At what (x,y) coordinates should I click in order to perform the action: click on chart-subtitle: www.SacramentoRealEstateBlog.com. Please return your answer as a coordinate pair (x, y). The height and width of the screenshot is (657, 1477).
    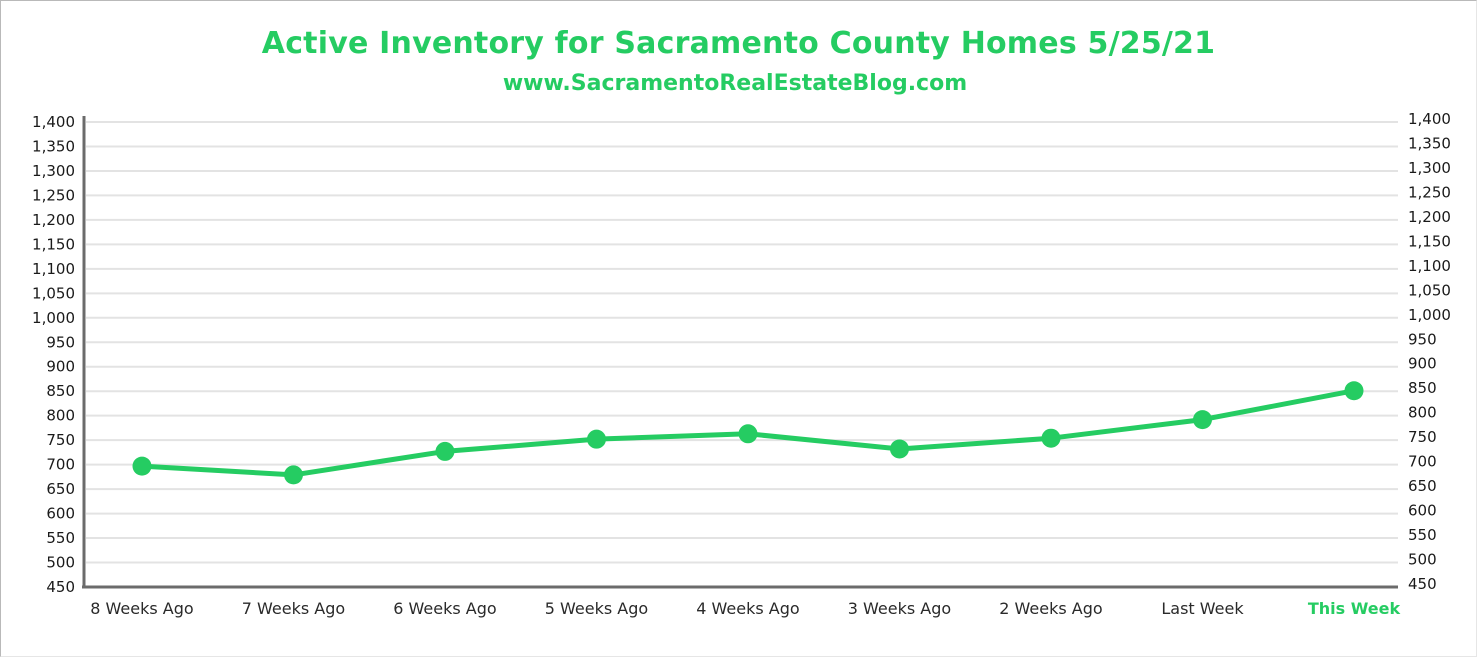
    Looking at the image, I should click on (735, 83).